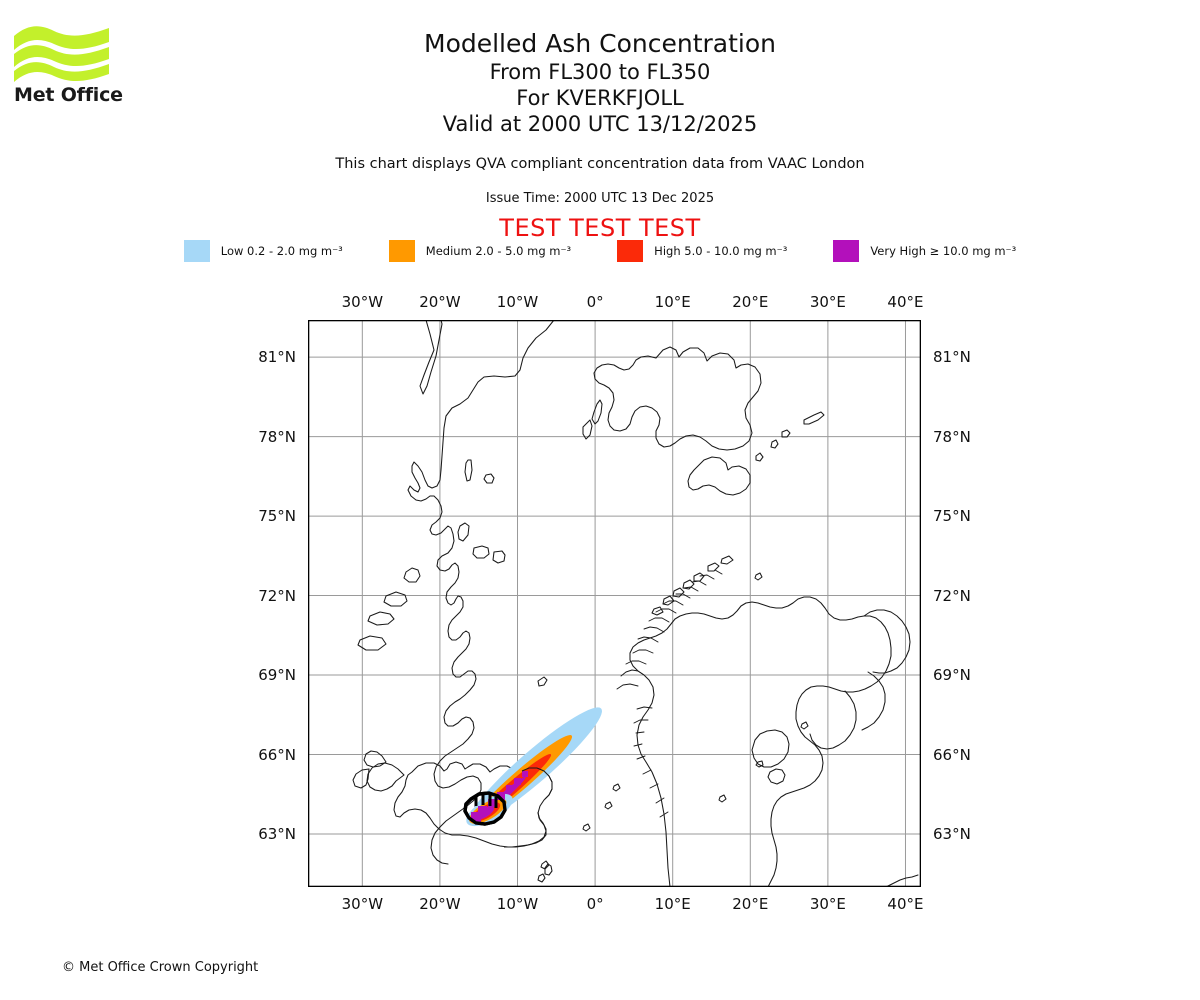  What do you see at coordinates (440, 904) in the screenshot?
I see `axis-label-bottom-1: 20°W` at bounding box center [440, 904].